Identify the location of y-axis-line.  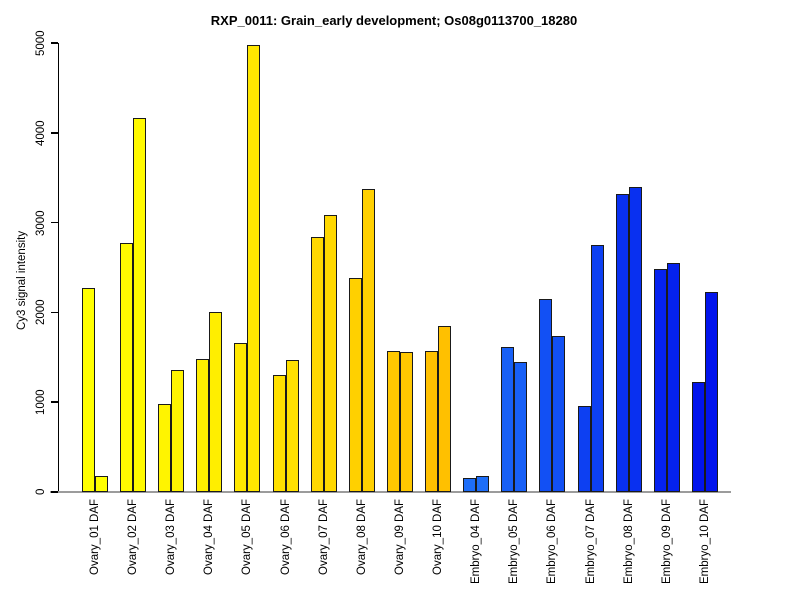
(58, 267).